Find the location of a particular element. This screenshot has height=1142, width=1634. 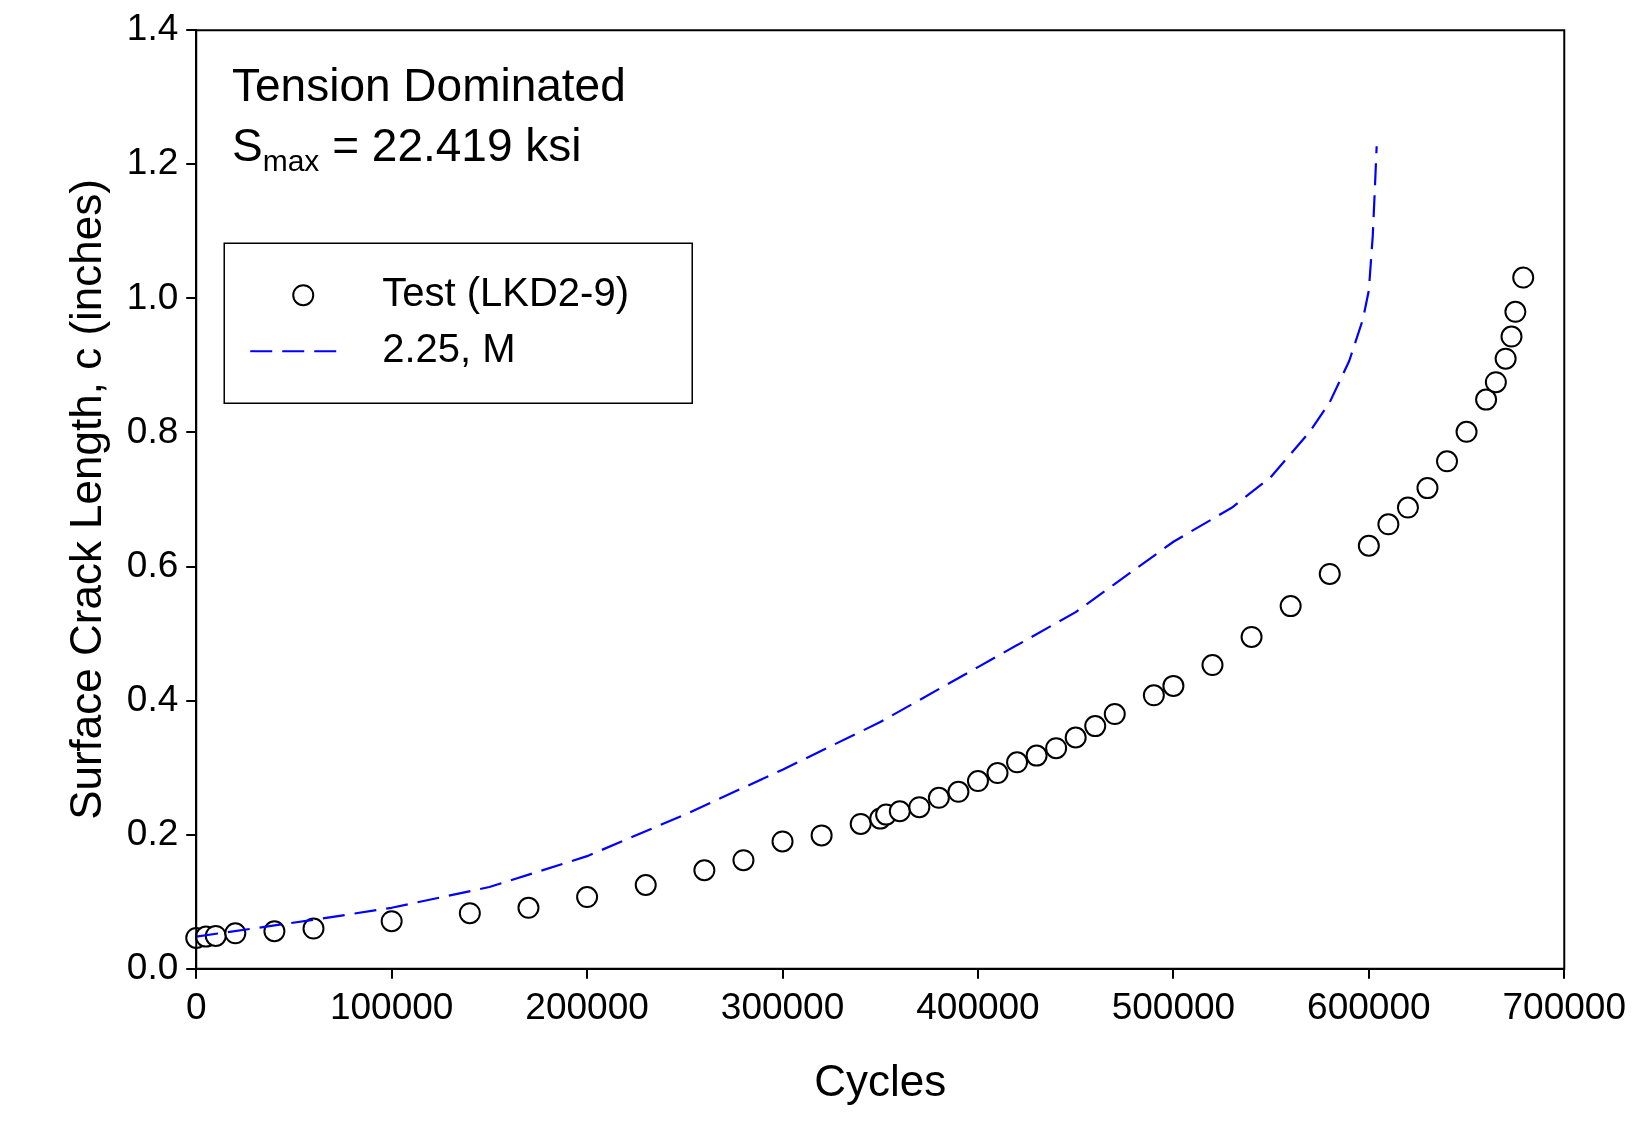

x-axis-title: Cycles is located at coordinates (880, 1080).